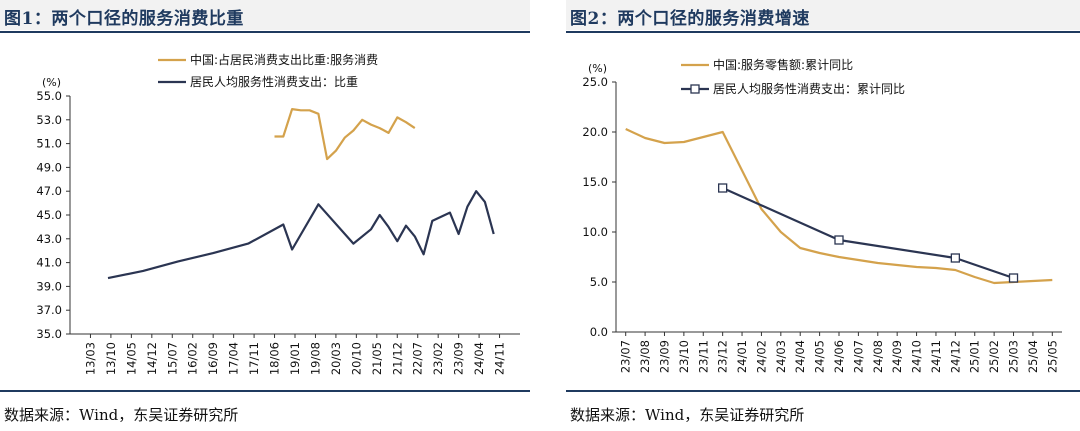 This screenshot has height=431, width=1080. Describe the element at coordinates (690, 19) in the screenshot. I see `chart-title: 图2：两个口径的服务消费增速` at that location.